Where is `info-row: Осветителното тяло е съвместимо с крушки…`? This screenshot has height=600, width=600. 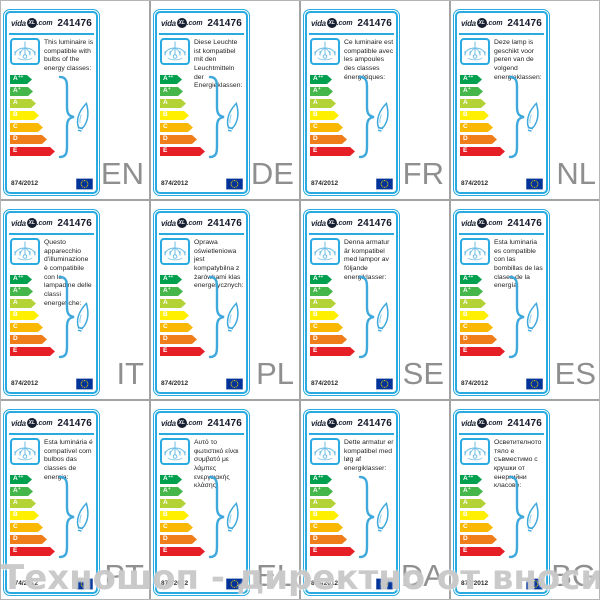
info-row: Осветителното тяло е съвместимо с крушки… is located at coordinates (502, 463).